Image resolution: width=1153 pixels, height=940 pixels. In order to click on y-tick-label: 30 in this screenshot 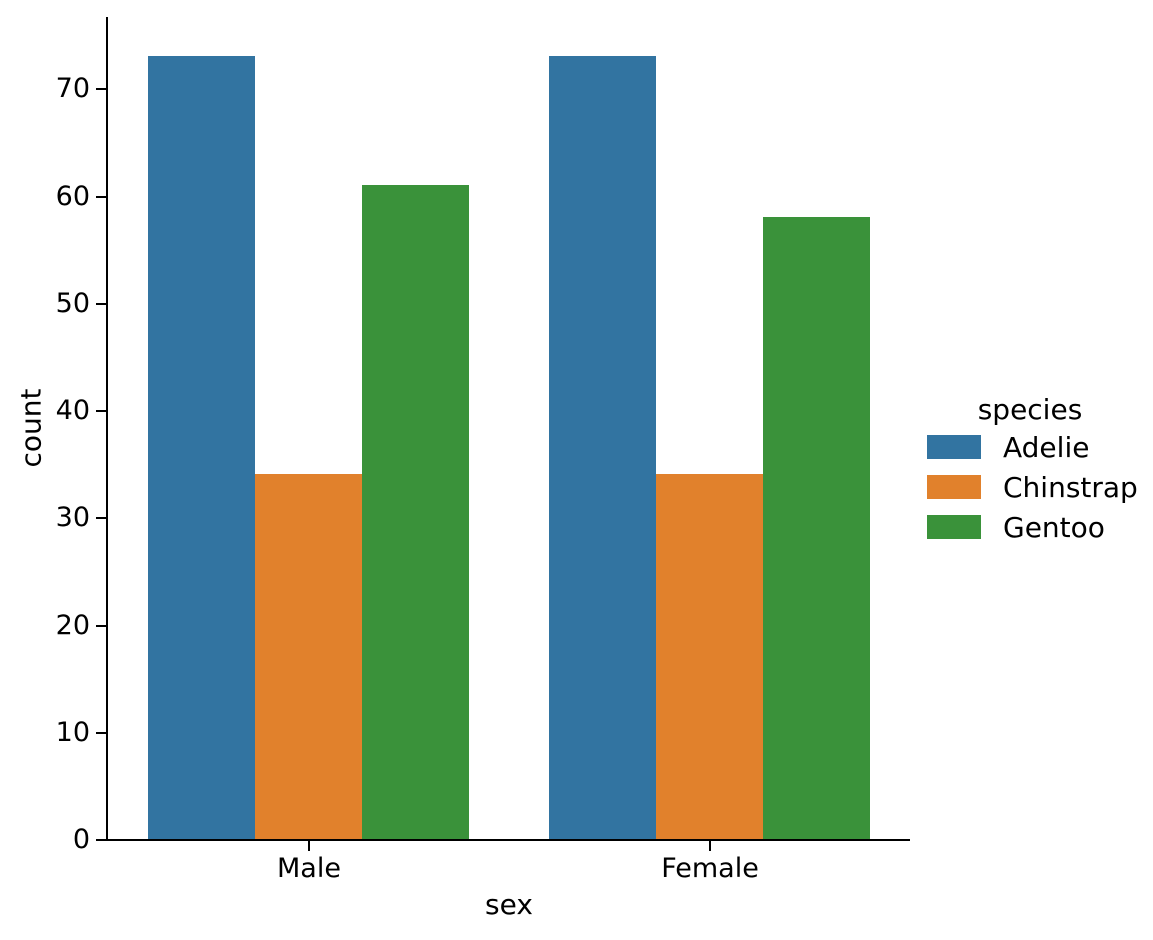, I will do `click(72, 517)`.